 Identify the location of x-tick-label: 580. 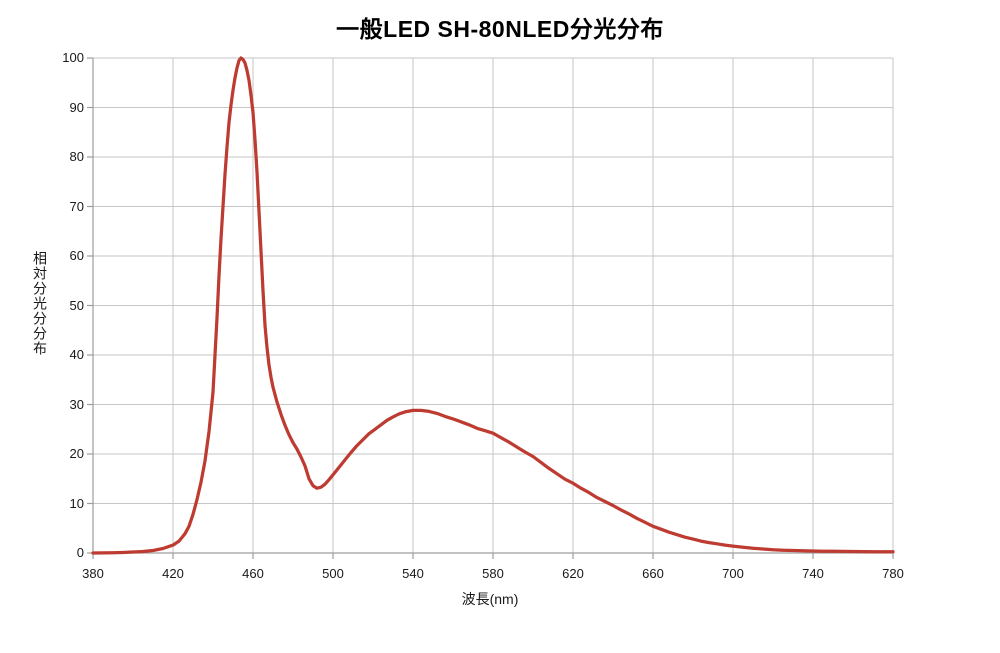
(493, 573).